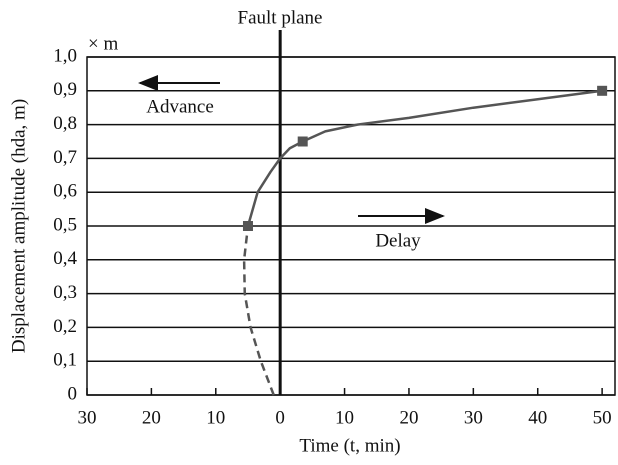  I want to click on y-tick-label: 0,8, so click(65, 123).